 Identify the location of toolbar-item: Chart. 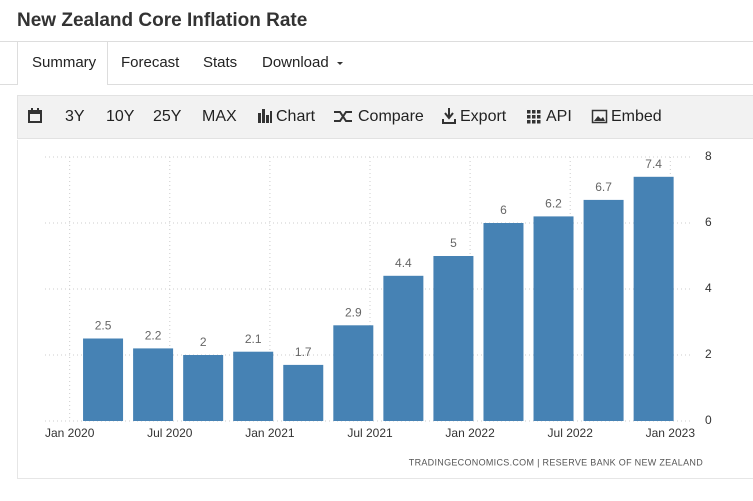
(296, 116).